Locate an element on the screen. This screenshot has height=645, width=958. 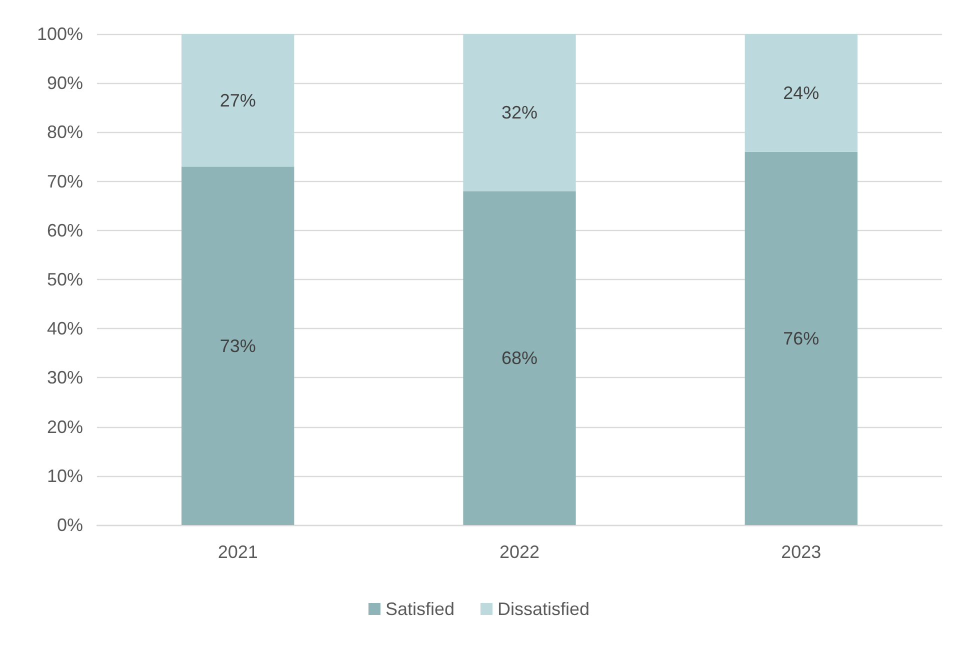
data-label: 24% is located at coordinates (801, 92).